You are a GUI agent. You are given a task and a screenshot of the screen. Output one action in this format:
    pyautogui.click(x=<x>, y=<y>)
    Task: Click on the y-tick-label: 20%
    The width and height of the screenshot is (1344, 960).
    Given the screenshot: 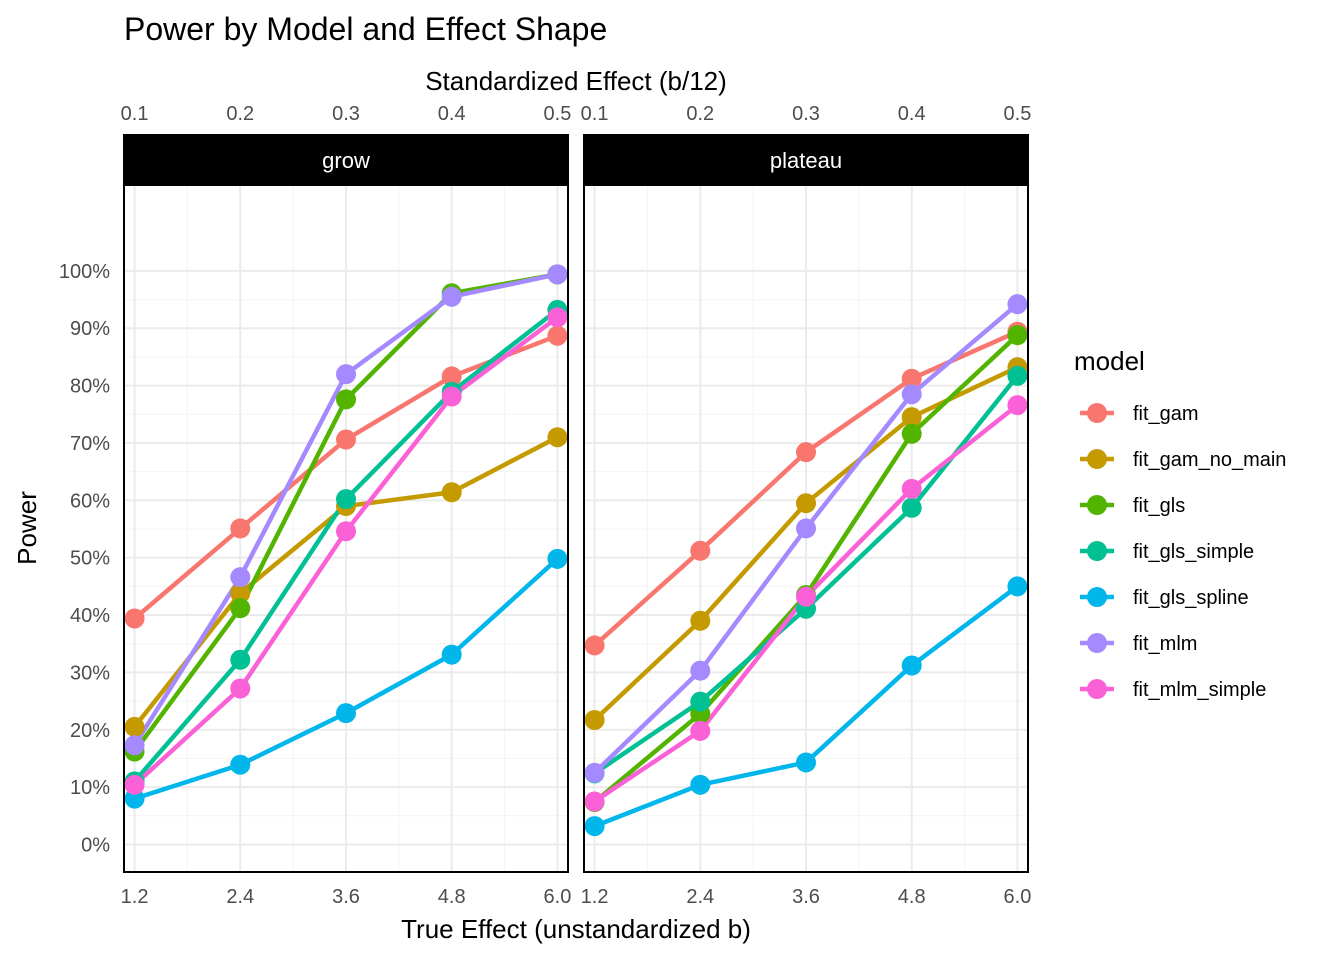 What is the action you would take?
    pyautogui.click(x=90, y=731)
    